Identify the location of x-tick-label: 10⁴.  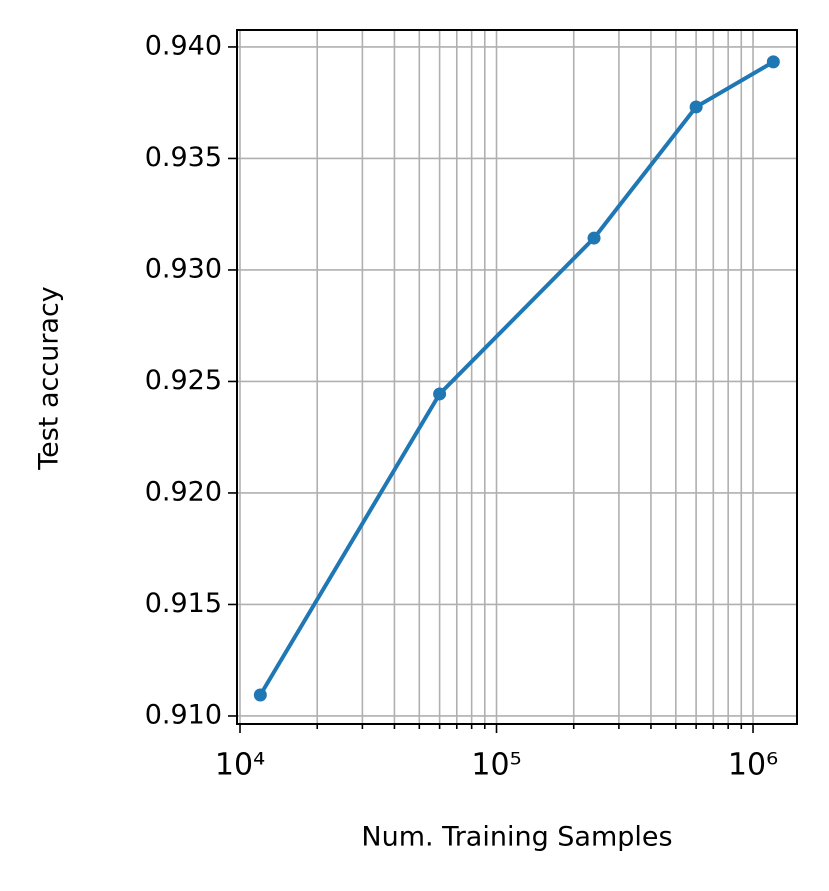
(240, 765).